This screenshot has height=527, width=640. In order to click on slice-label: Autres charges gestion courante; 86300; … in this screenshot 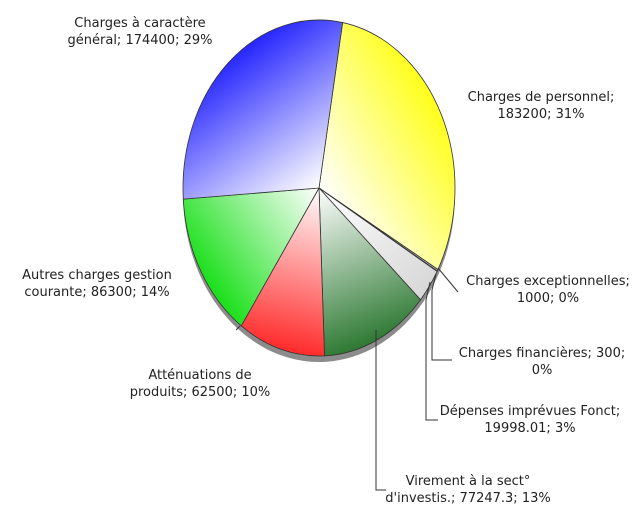, I will do `click(97, 284)`.